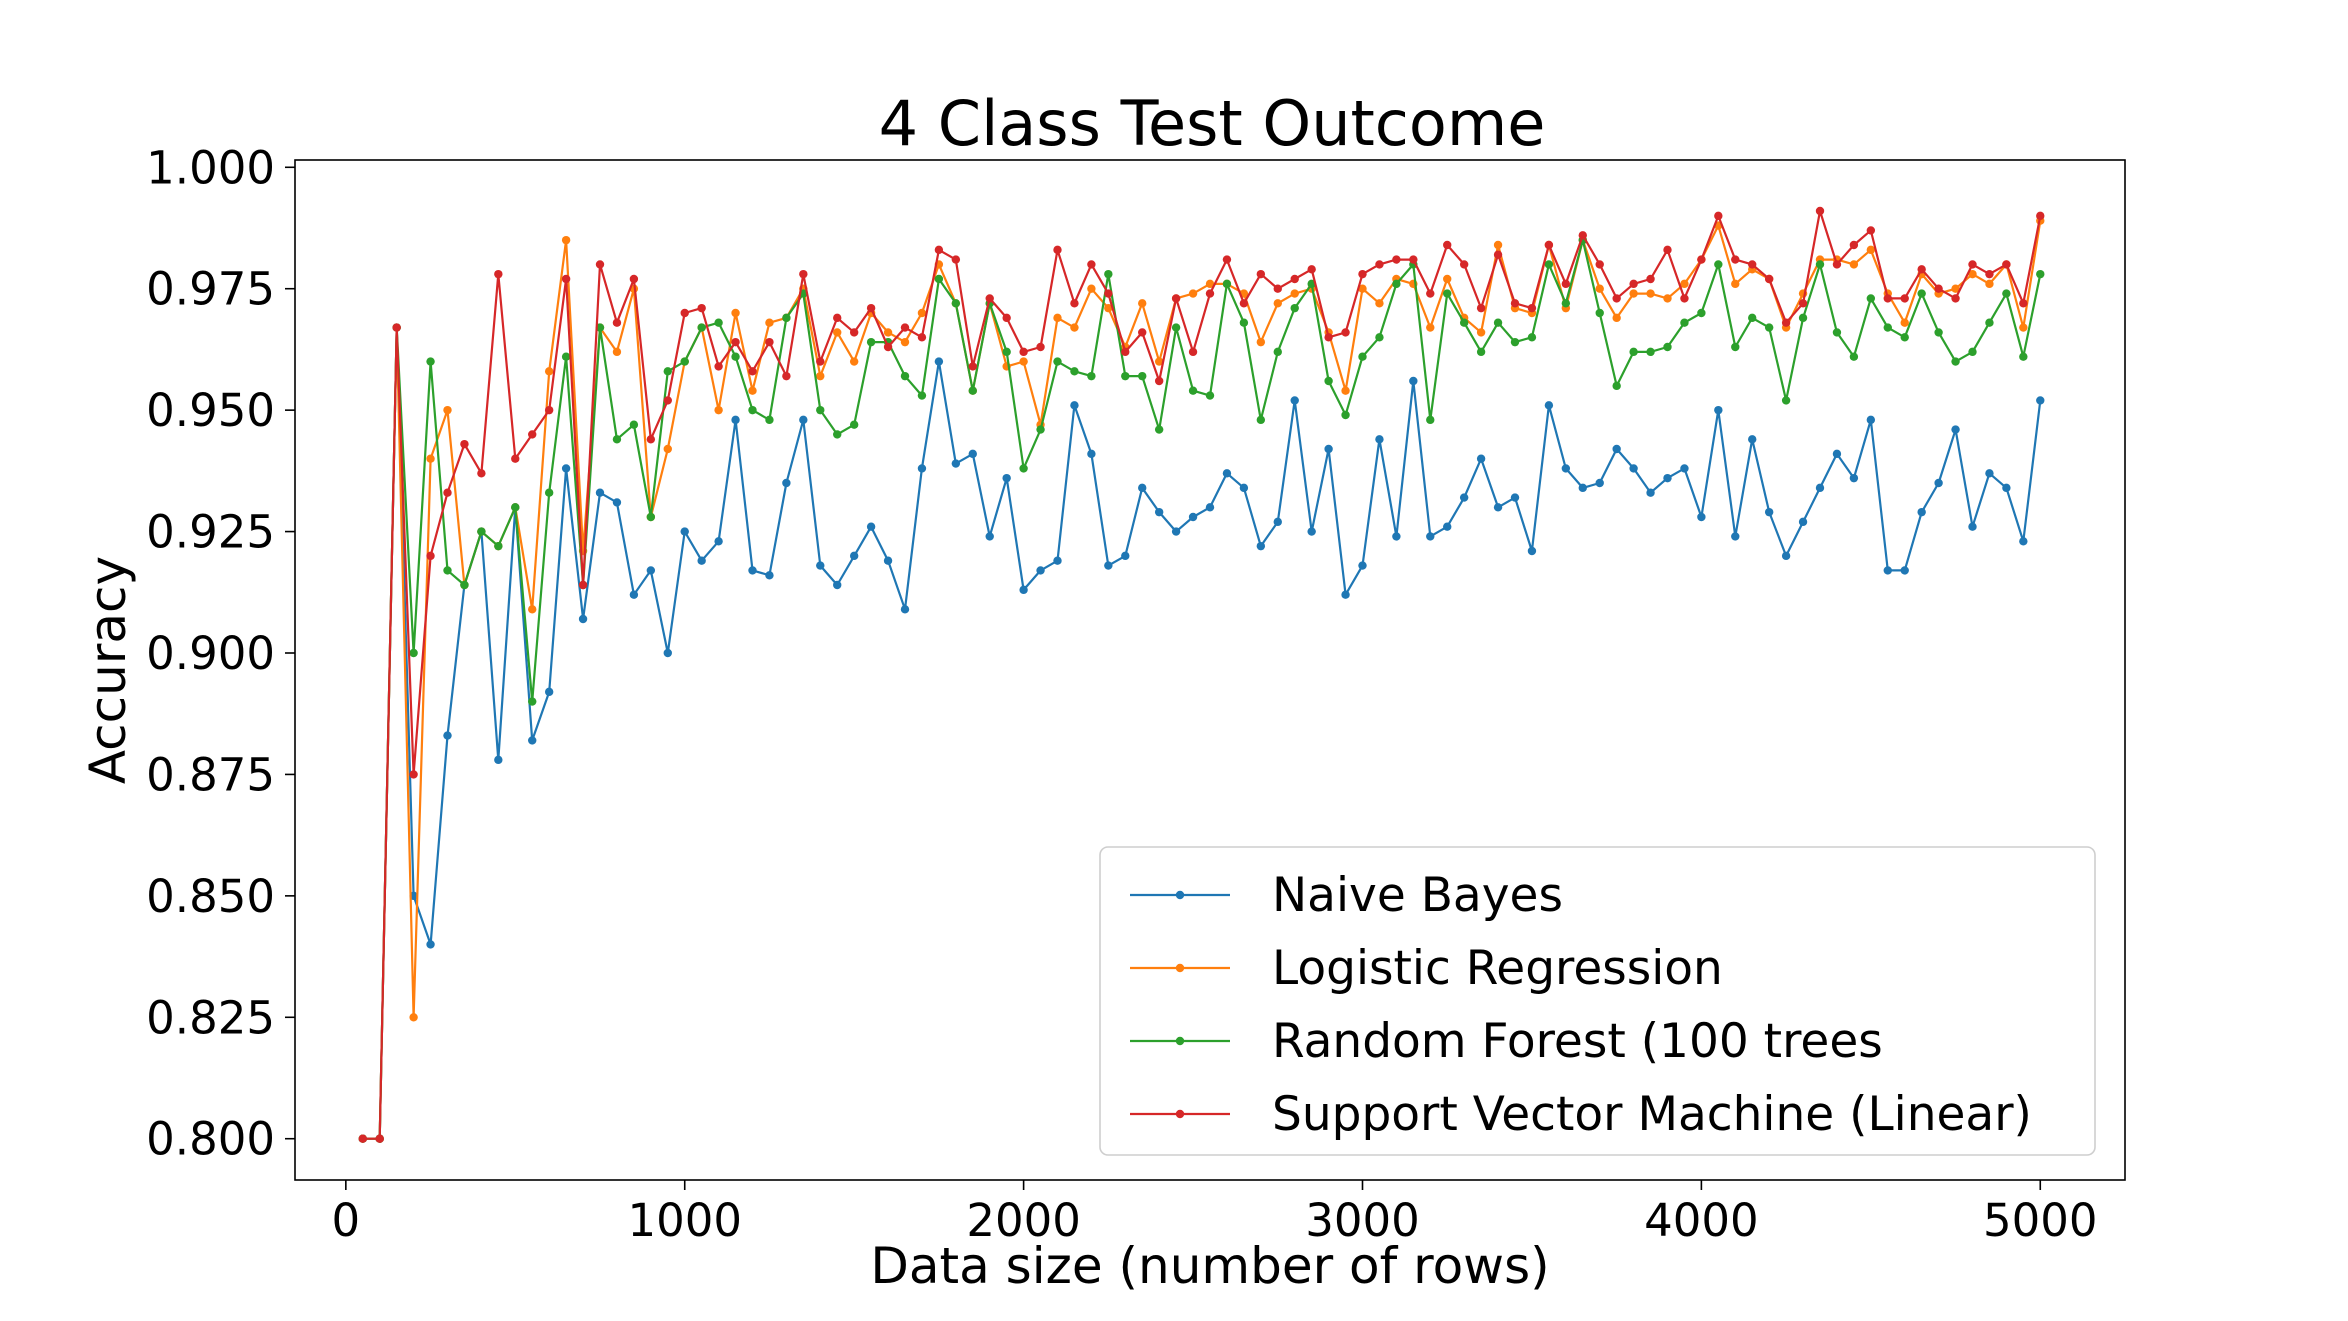 Image resolution: width=2348 pixels, height=1321 pixels. Describe the element at coordinates (1577, 1041) in the screenshot. I see `legend-label: Random Forest (100 trees` at that location.